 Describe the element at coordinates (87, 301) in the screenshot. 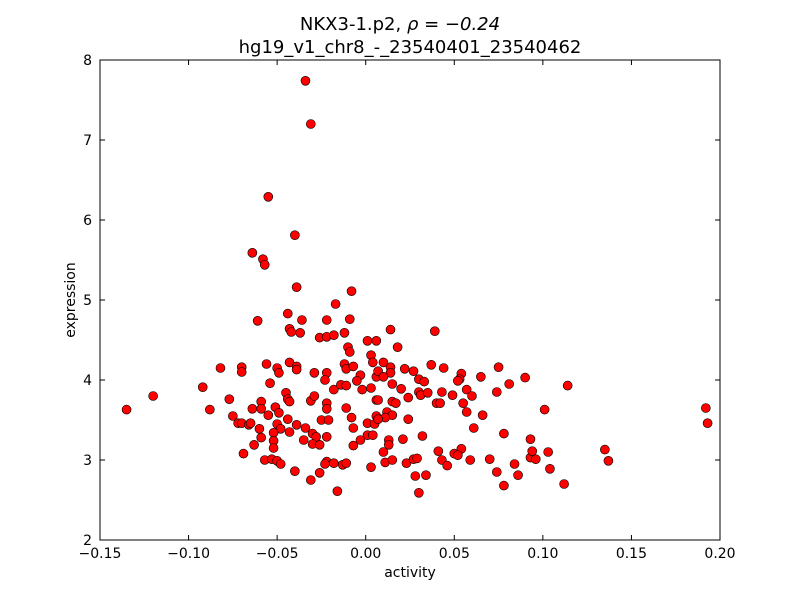

I see `y-tick-label: 5` at that location.